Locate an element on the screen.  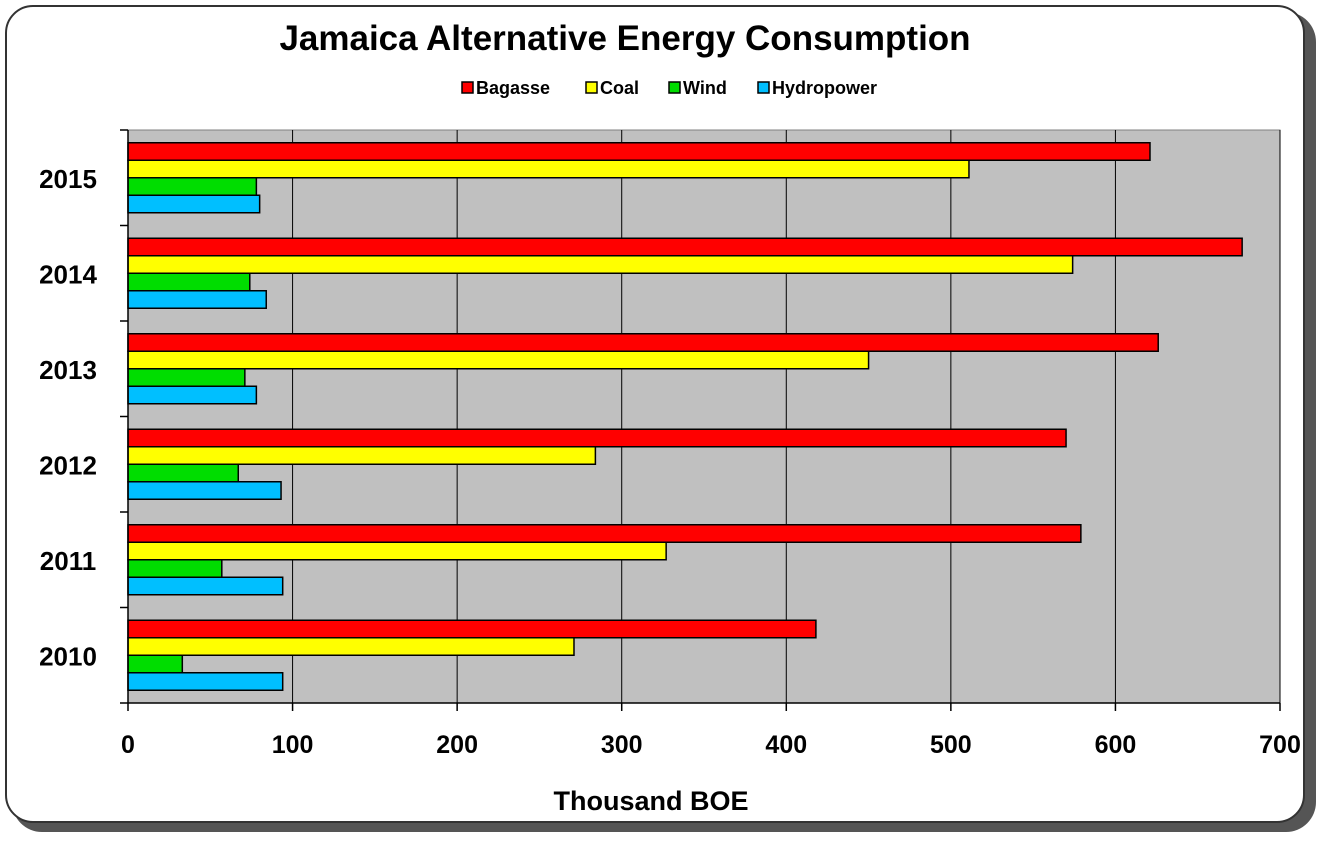
x-tick-label-300: 300 is located at coordinates (622, 745).